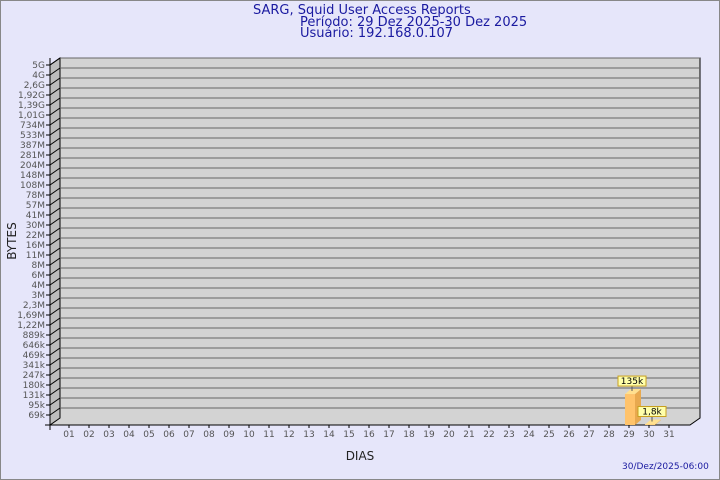 The image size is (720, 480). Describe the element at coordinates (377, 33) in the screenshot. I see `chart-user: Usuário: 192.168.0.107` at that location.